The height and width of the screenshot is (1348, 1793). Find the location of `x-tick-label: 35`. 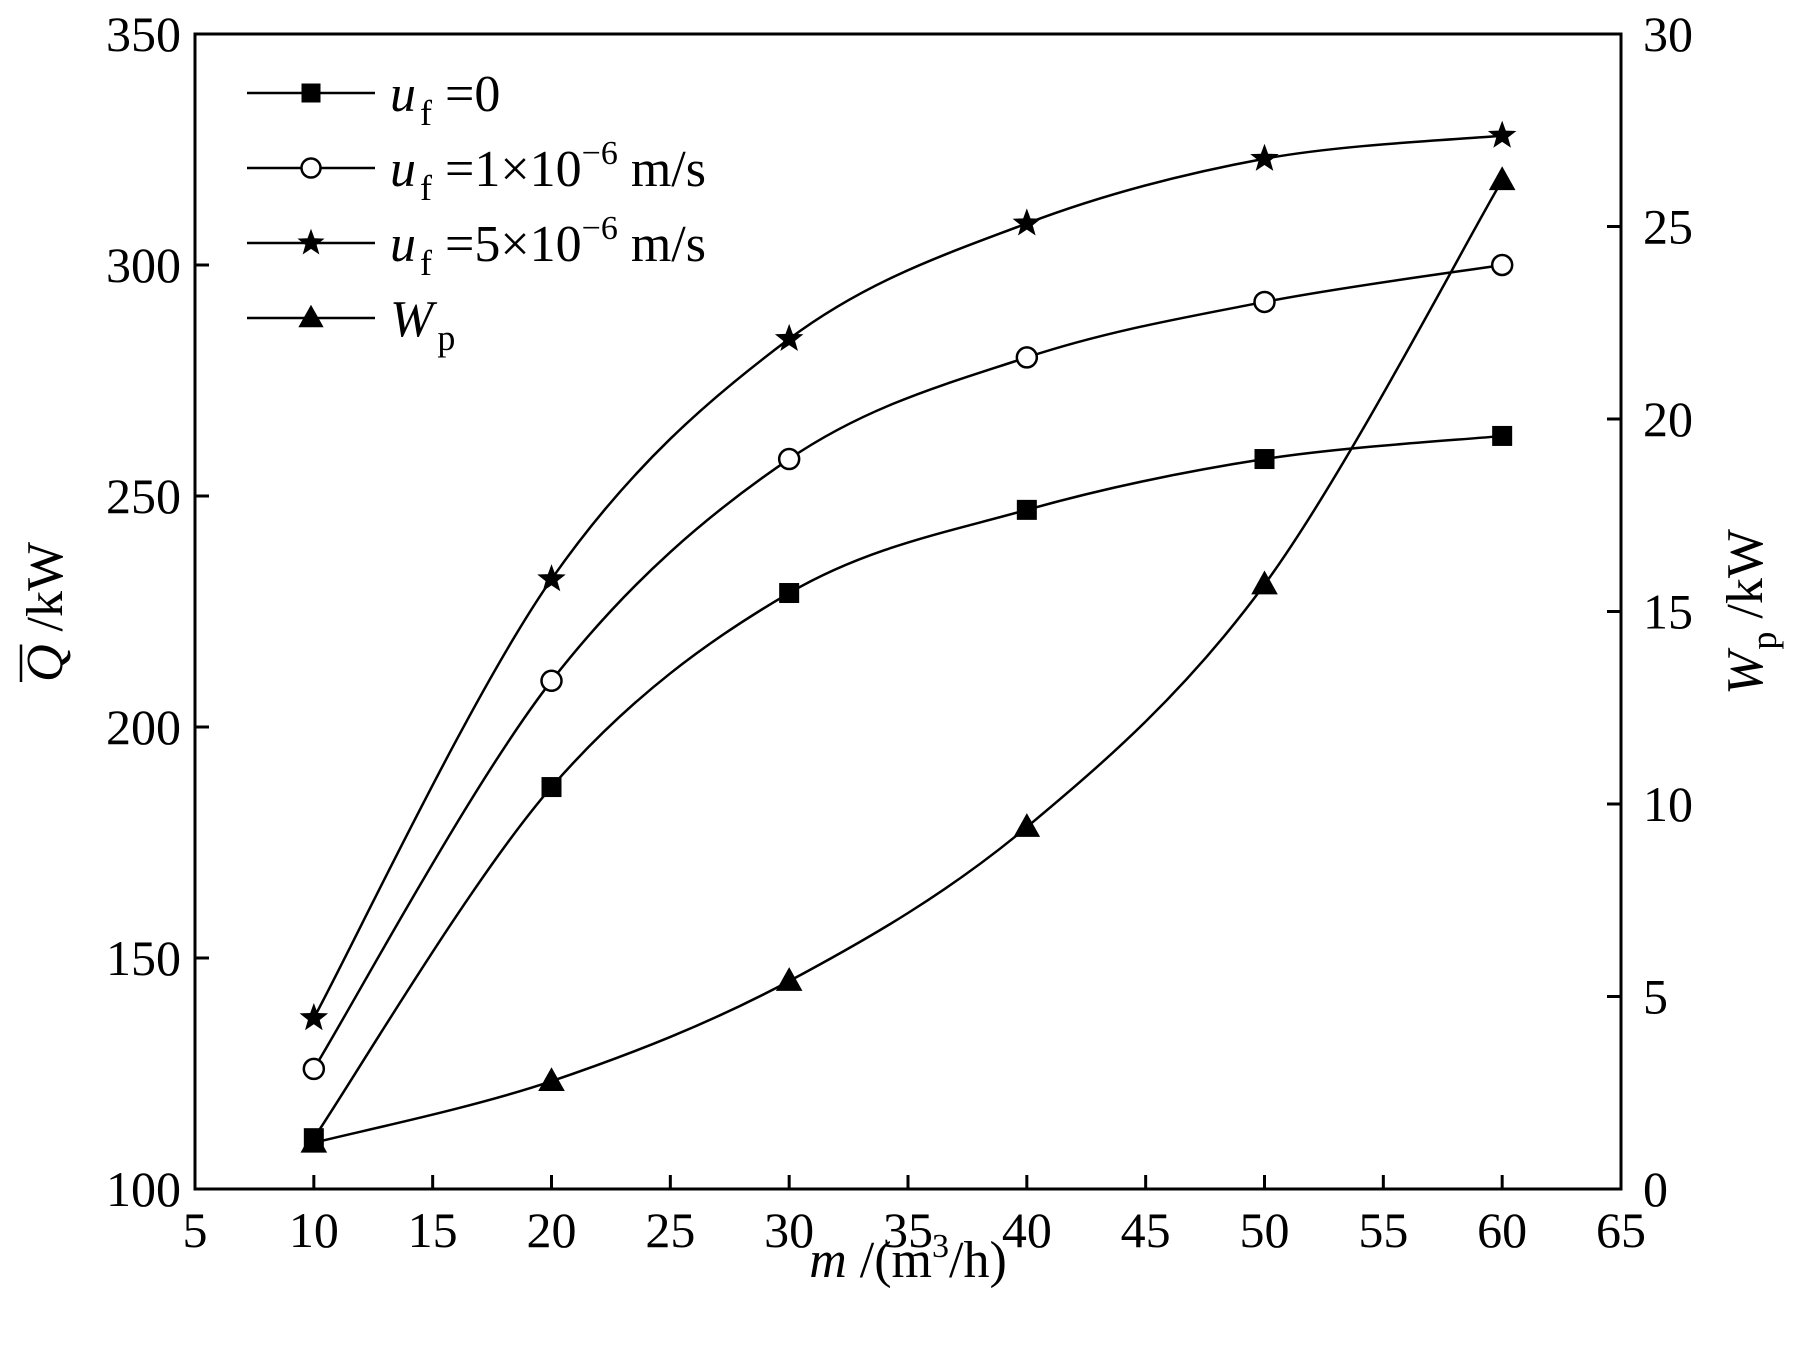

x-tick-label: 35 is located at coordinates (908, 1230).